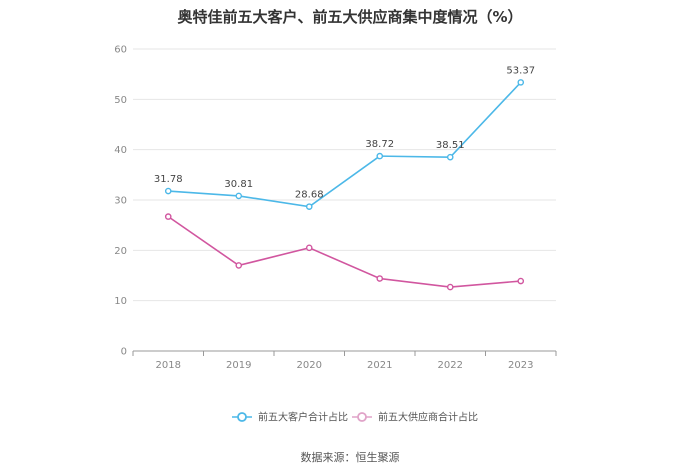  I want to click on data-label: 31.78, so click(168, 179).